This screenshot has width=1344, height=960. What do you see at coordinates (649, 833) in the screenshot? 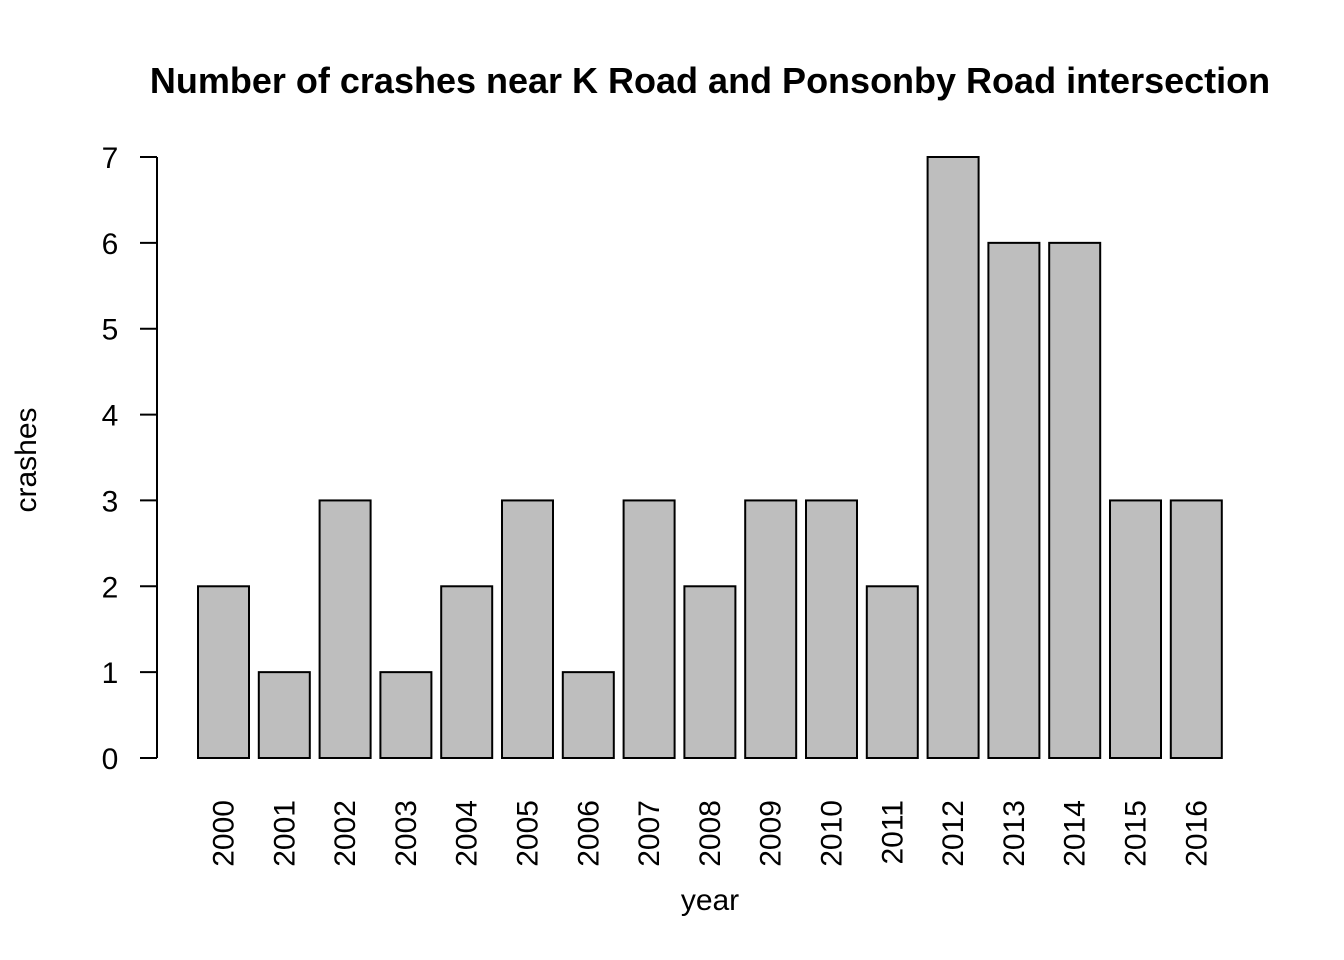
I see `x-tick-label: 2007` at bounding box center [649, 833].